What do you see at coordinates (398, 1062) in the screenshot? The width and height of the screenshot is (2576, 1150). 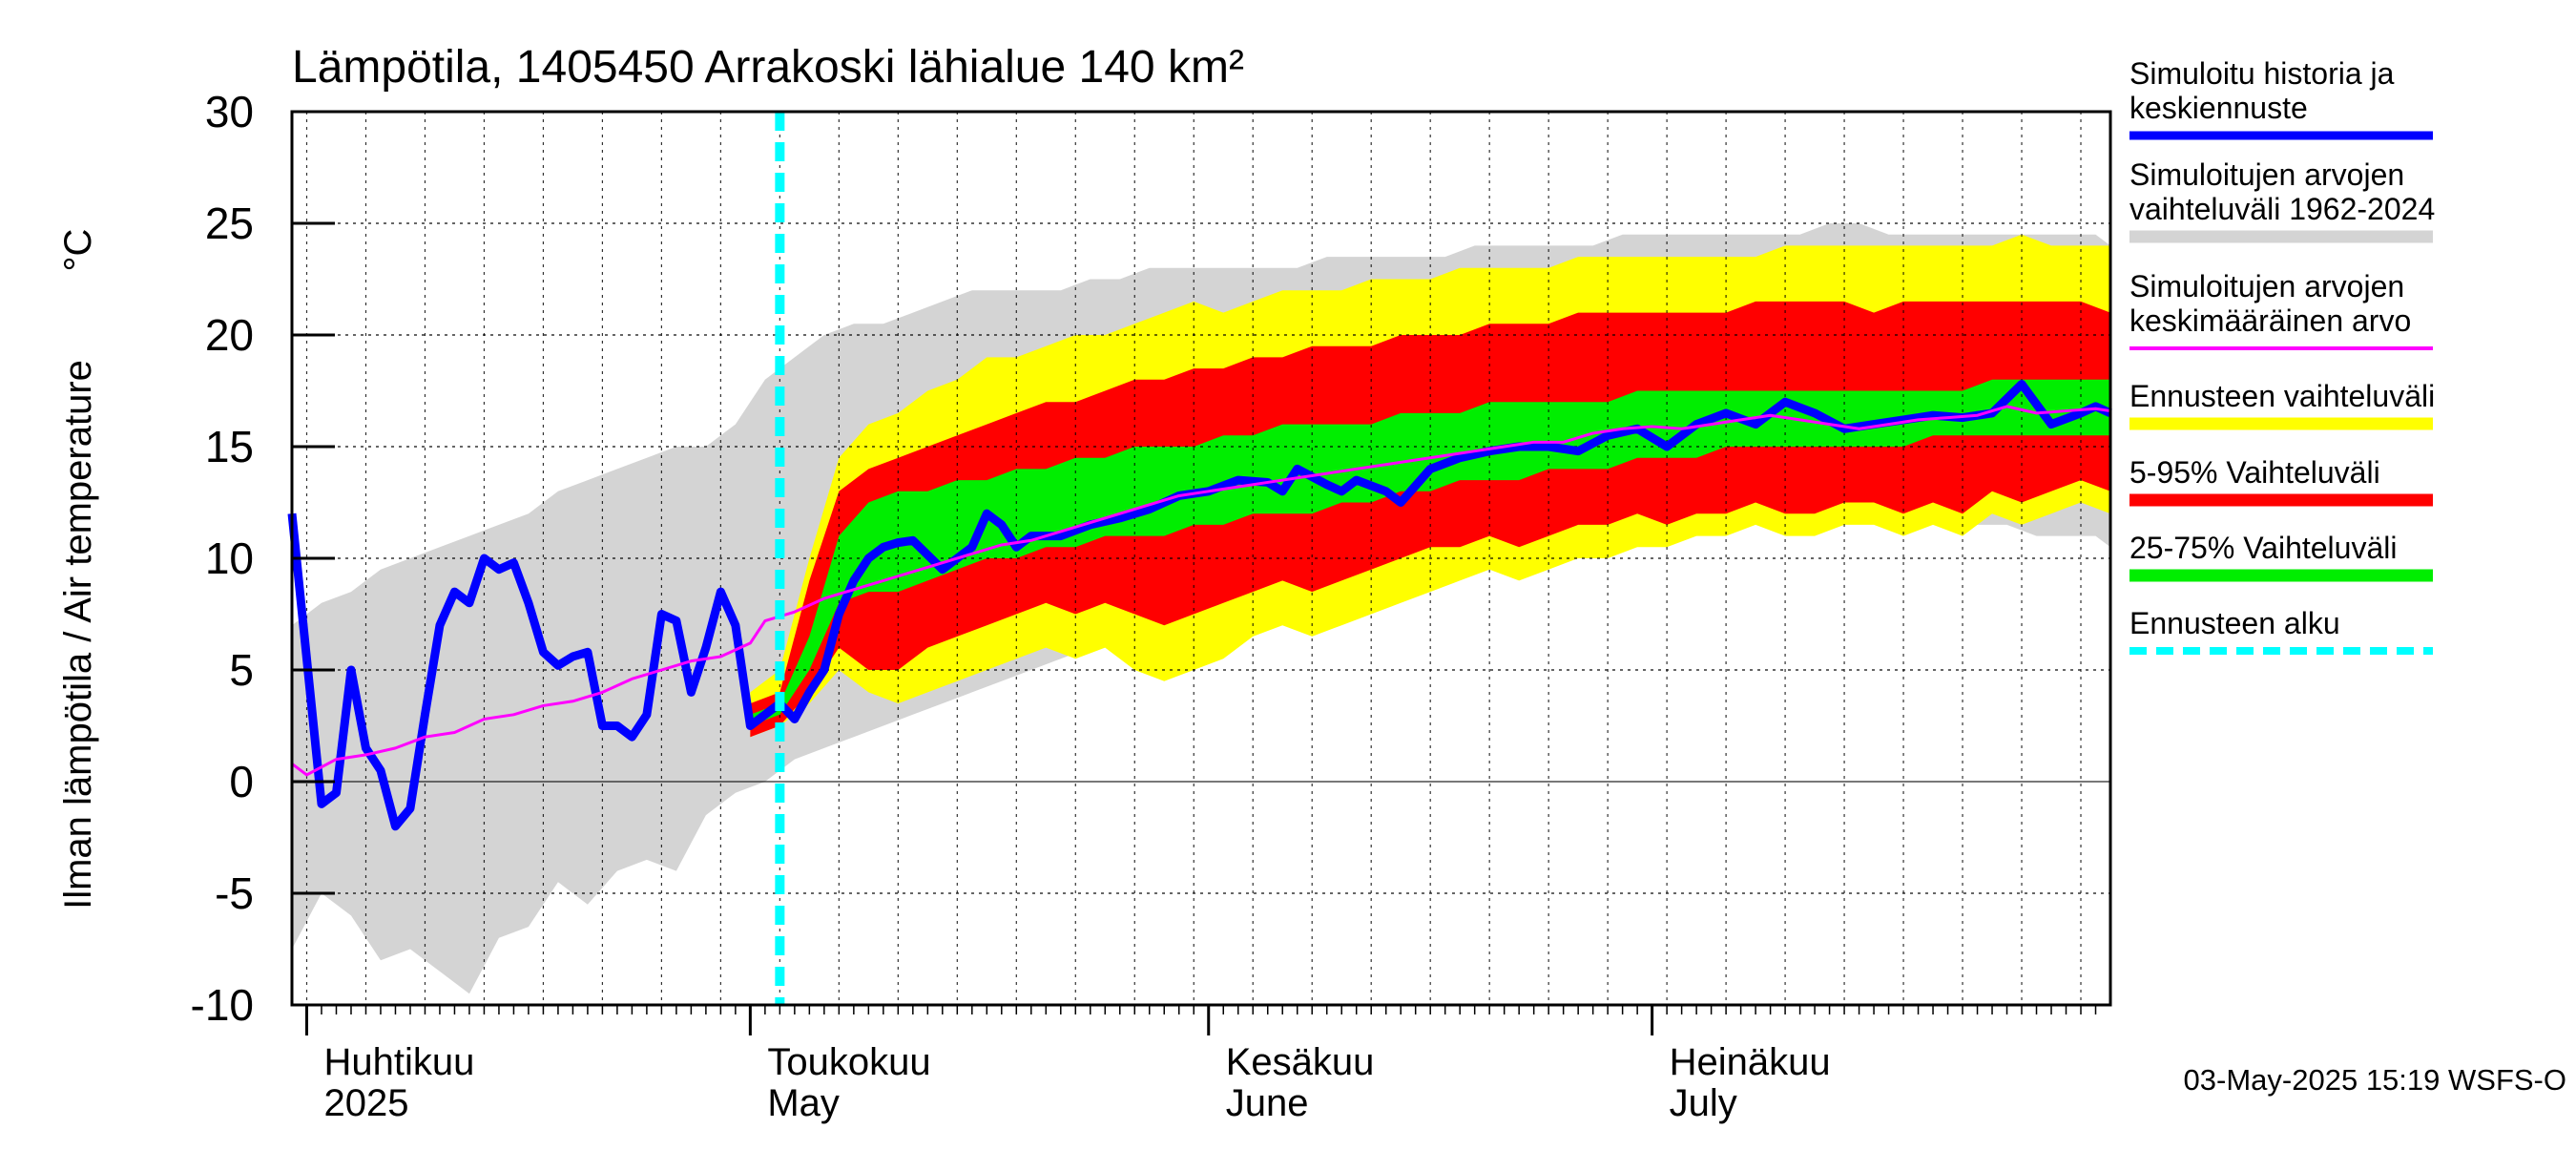 I see `x-tick-label-fi: Huhtikuu` at bounding box center [398, 1062].